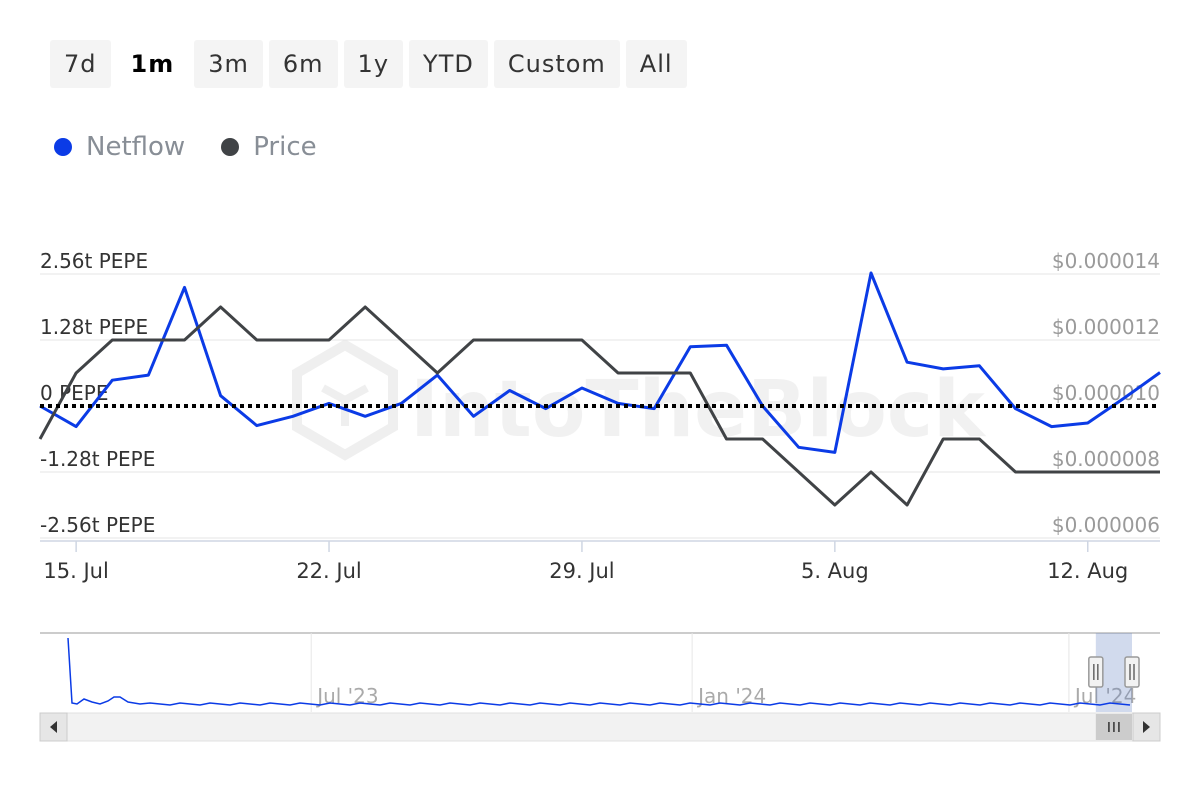 The height and width of the screenshot is (800, 1200). Describe the element at coordinates (698, 410) in the screenshot. I see `watermark-text: IntoTheBlock` at that location.